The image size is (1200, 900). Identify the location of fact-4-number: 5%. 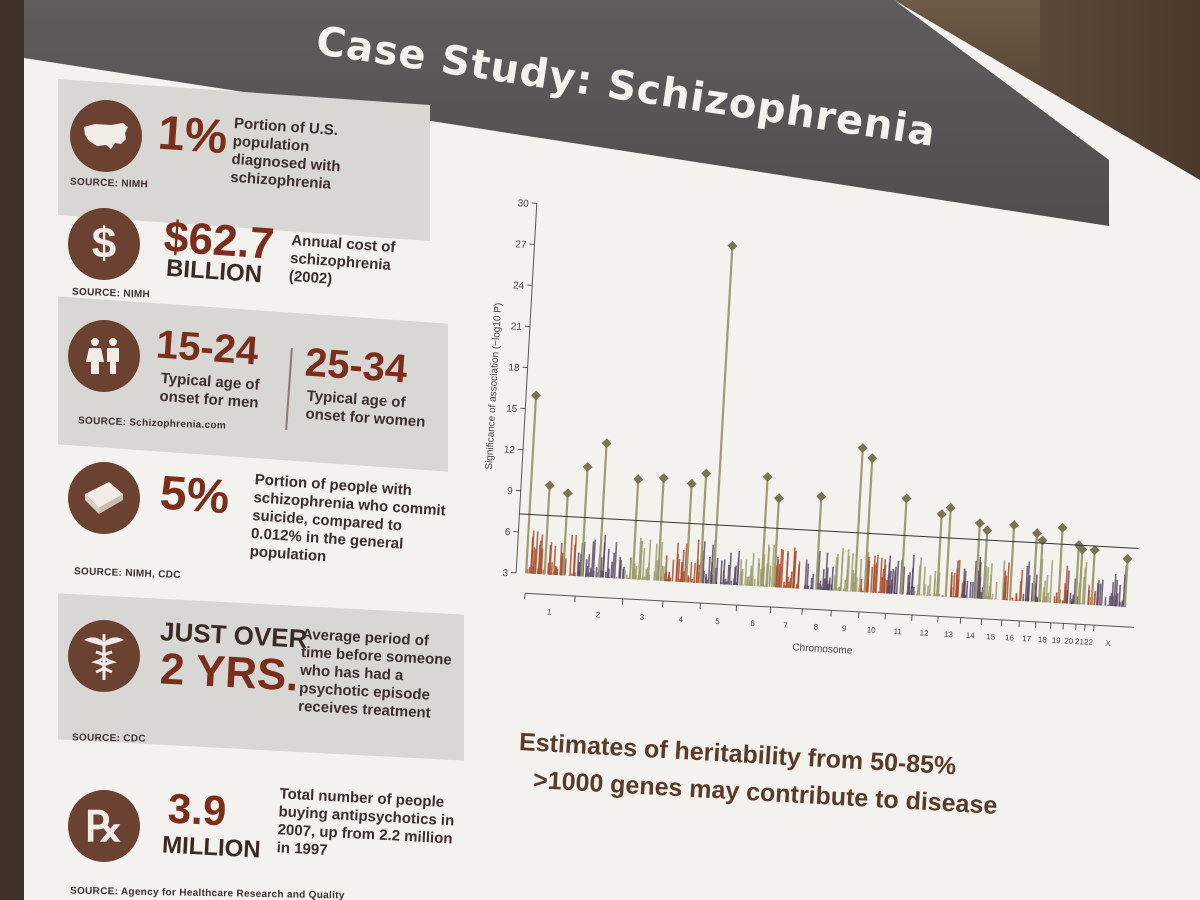
(195, 495).